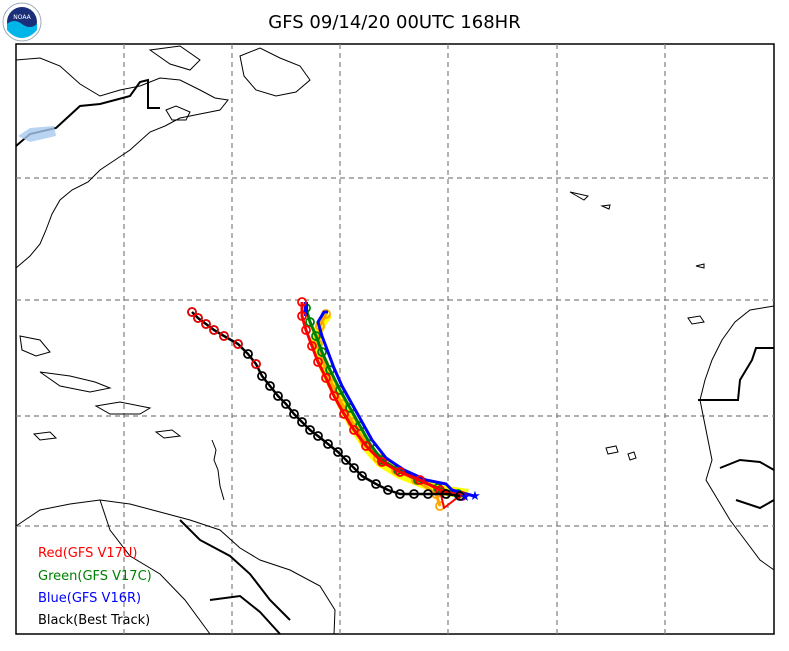 This screenshot has width=789, height=651. What do you see at coordinates (94, 620) in the screenshot?
I see `legend-black: Black(Best Track)` at bounding box center [94, 620].